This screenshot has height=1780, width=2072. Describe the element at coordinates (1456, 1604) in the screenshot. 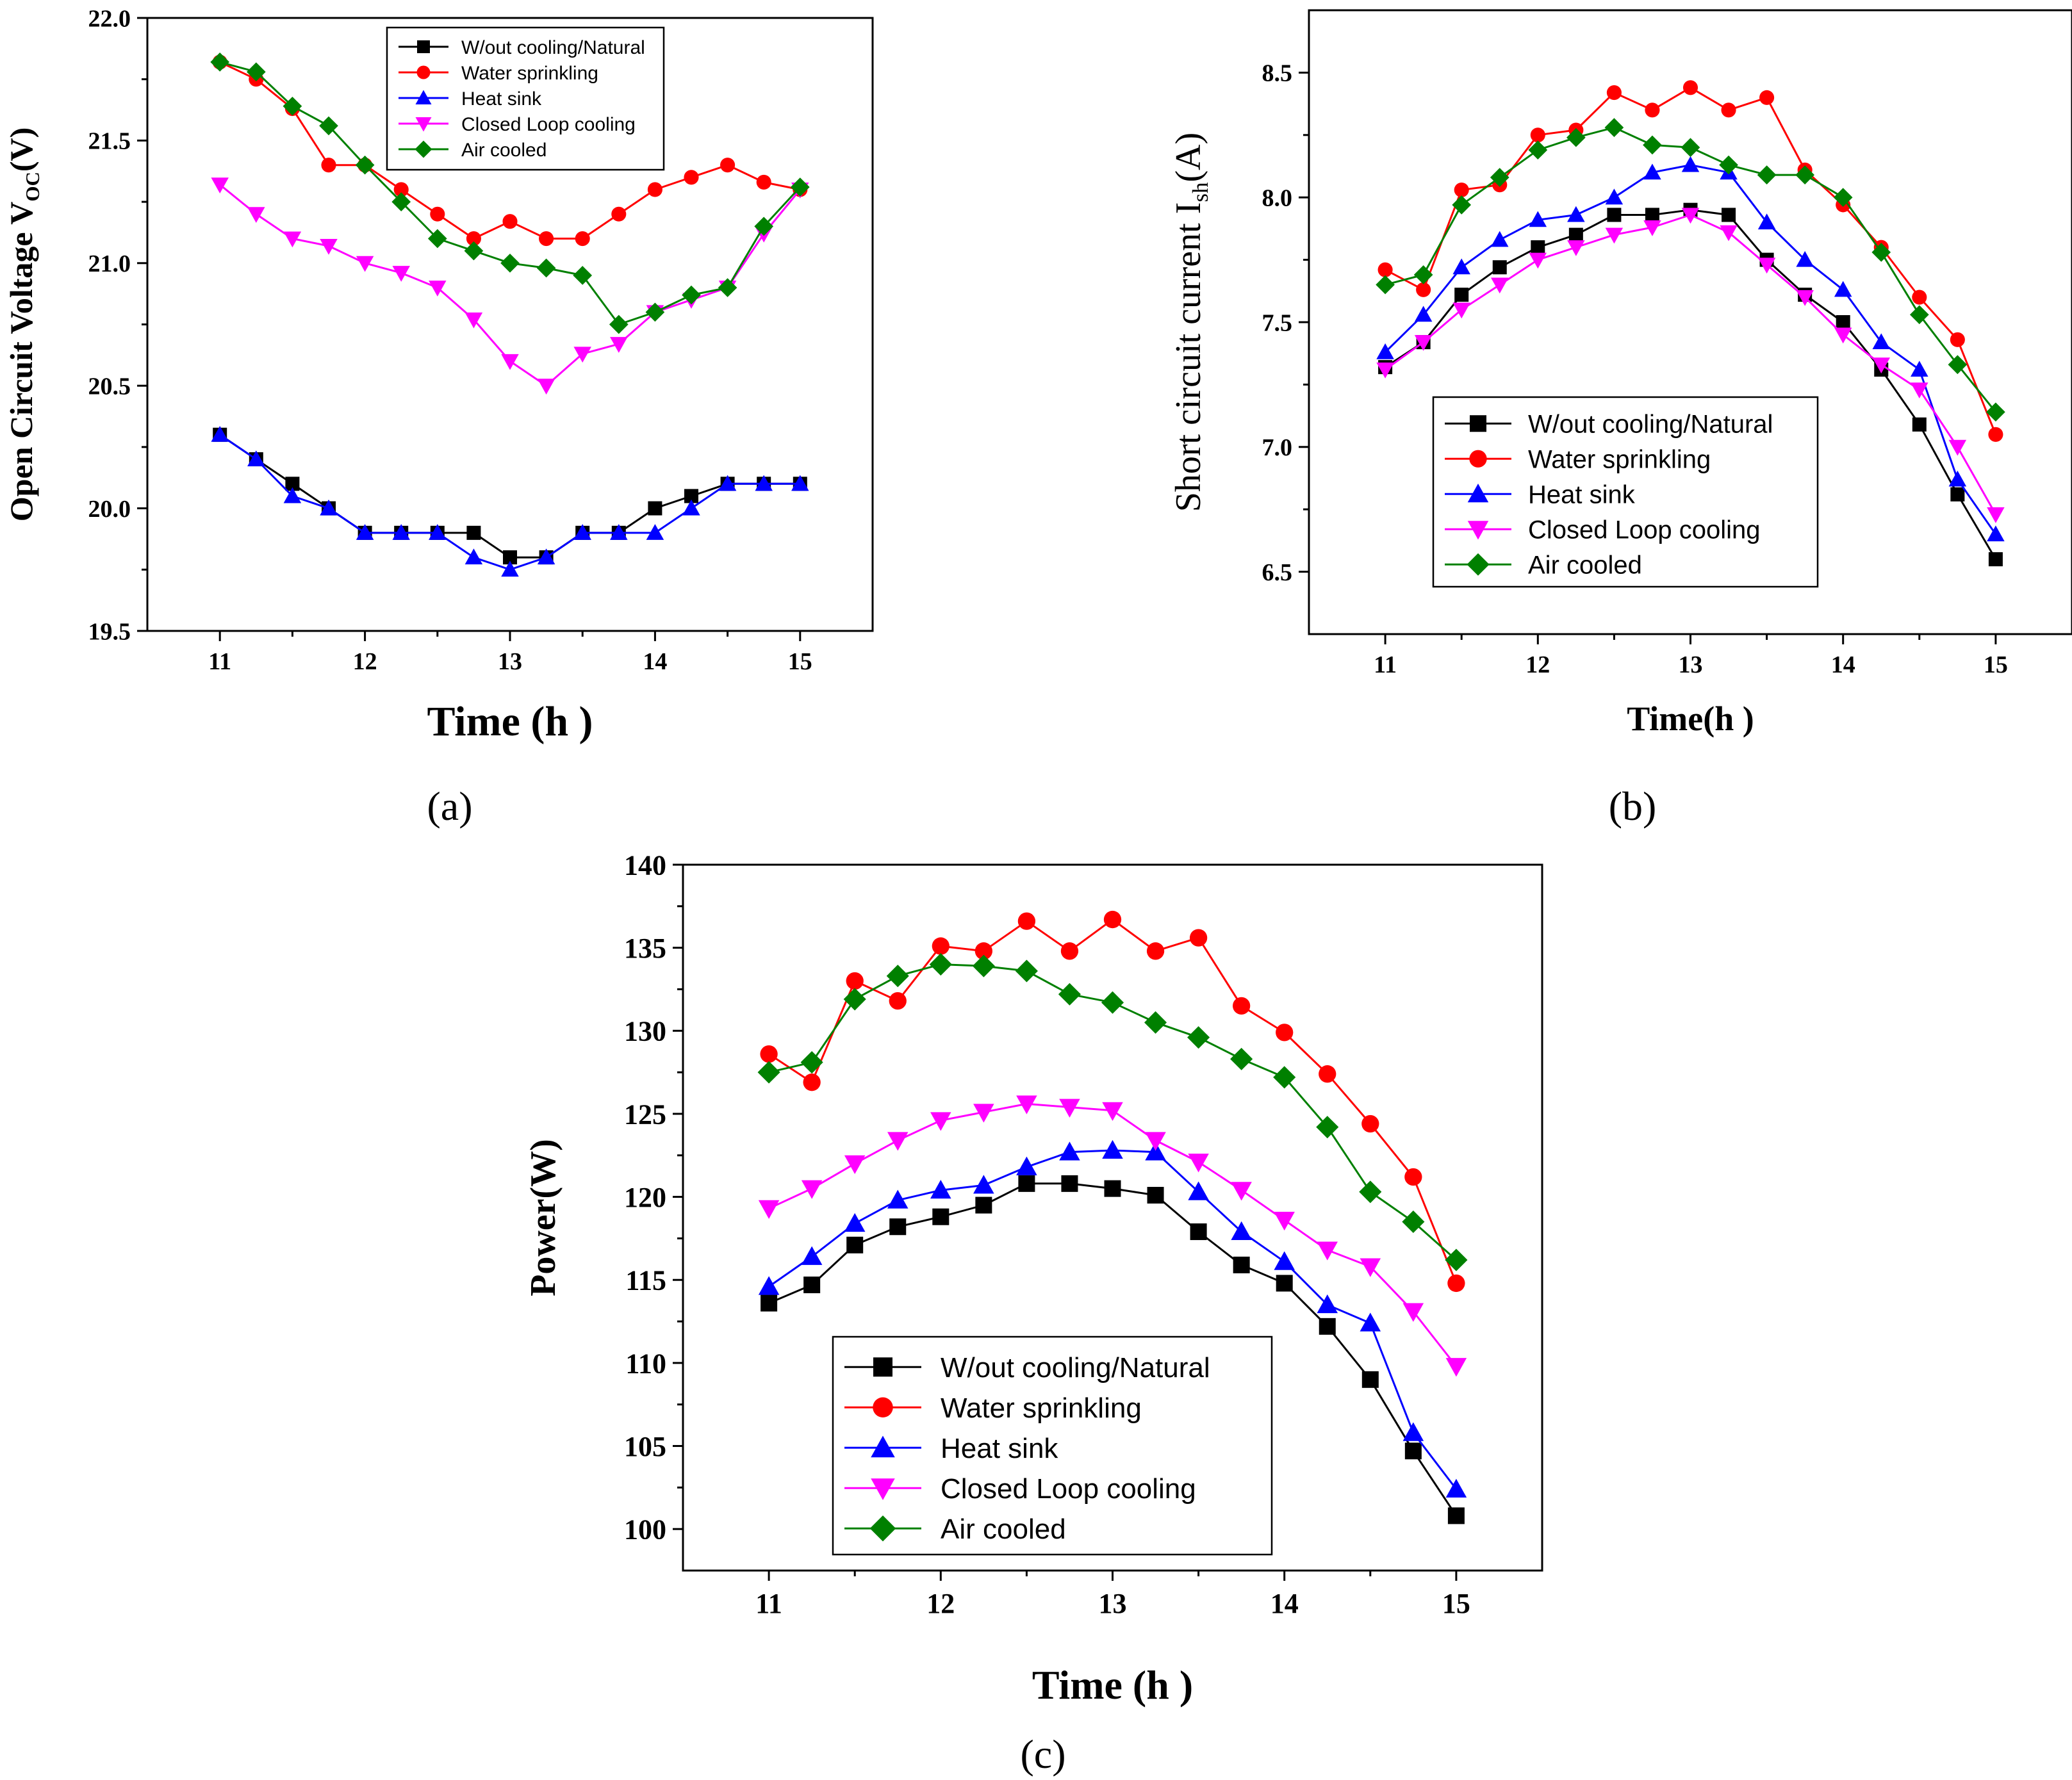

I see `x-tick-label: 15` at that location.